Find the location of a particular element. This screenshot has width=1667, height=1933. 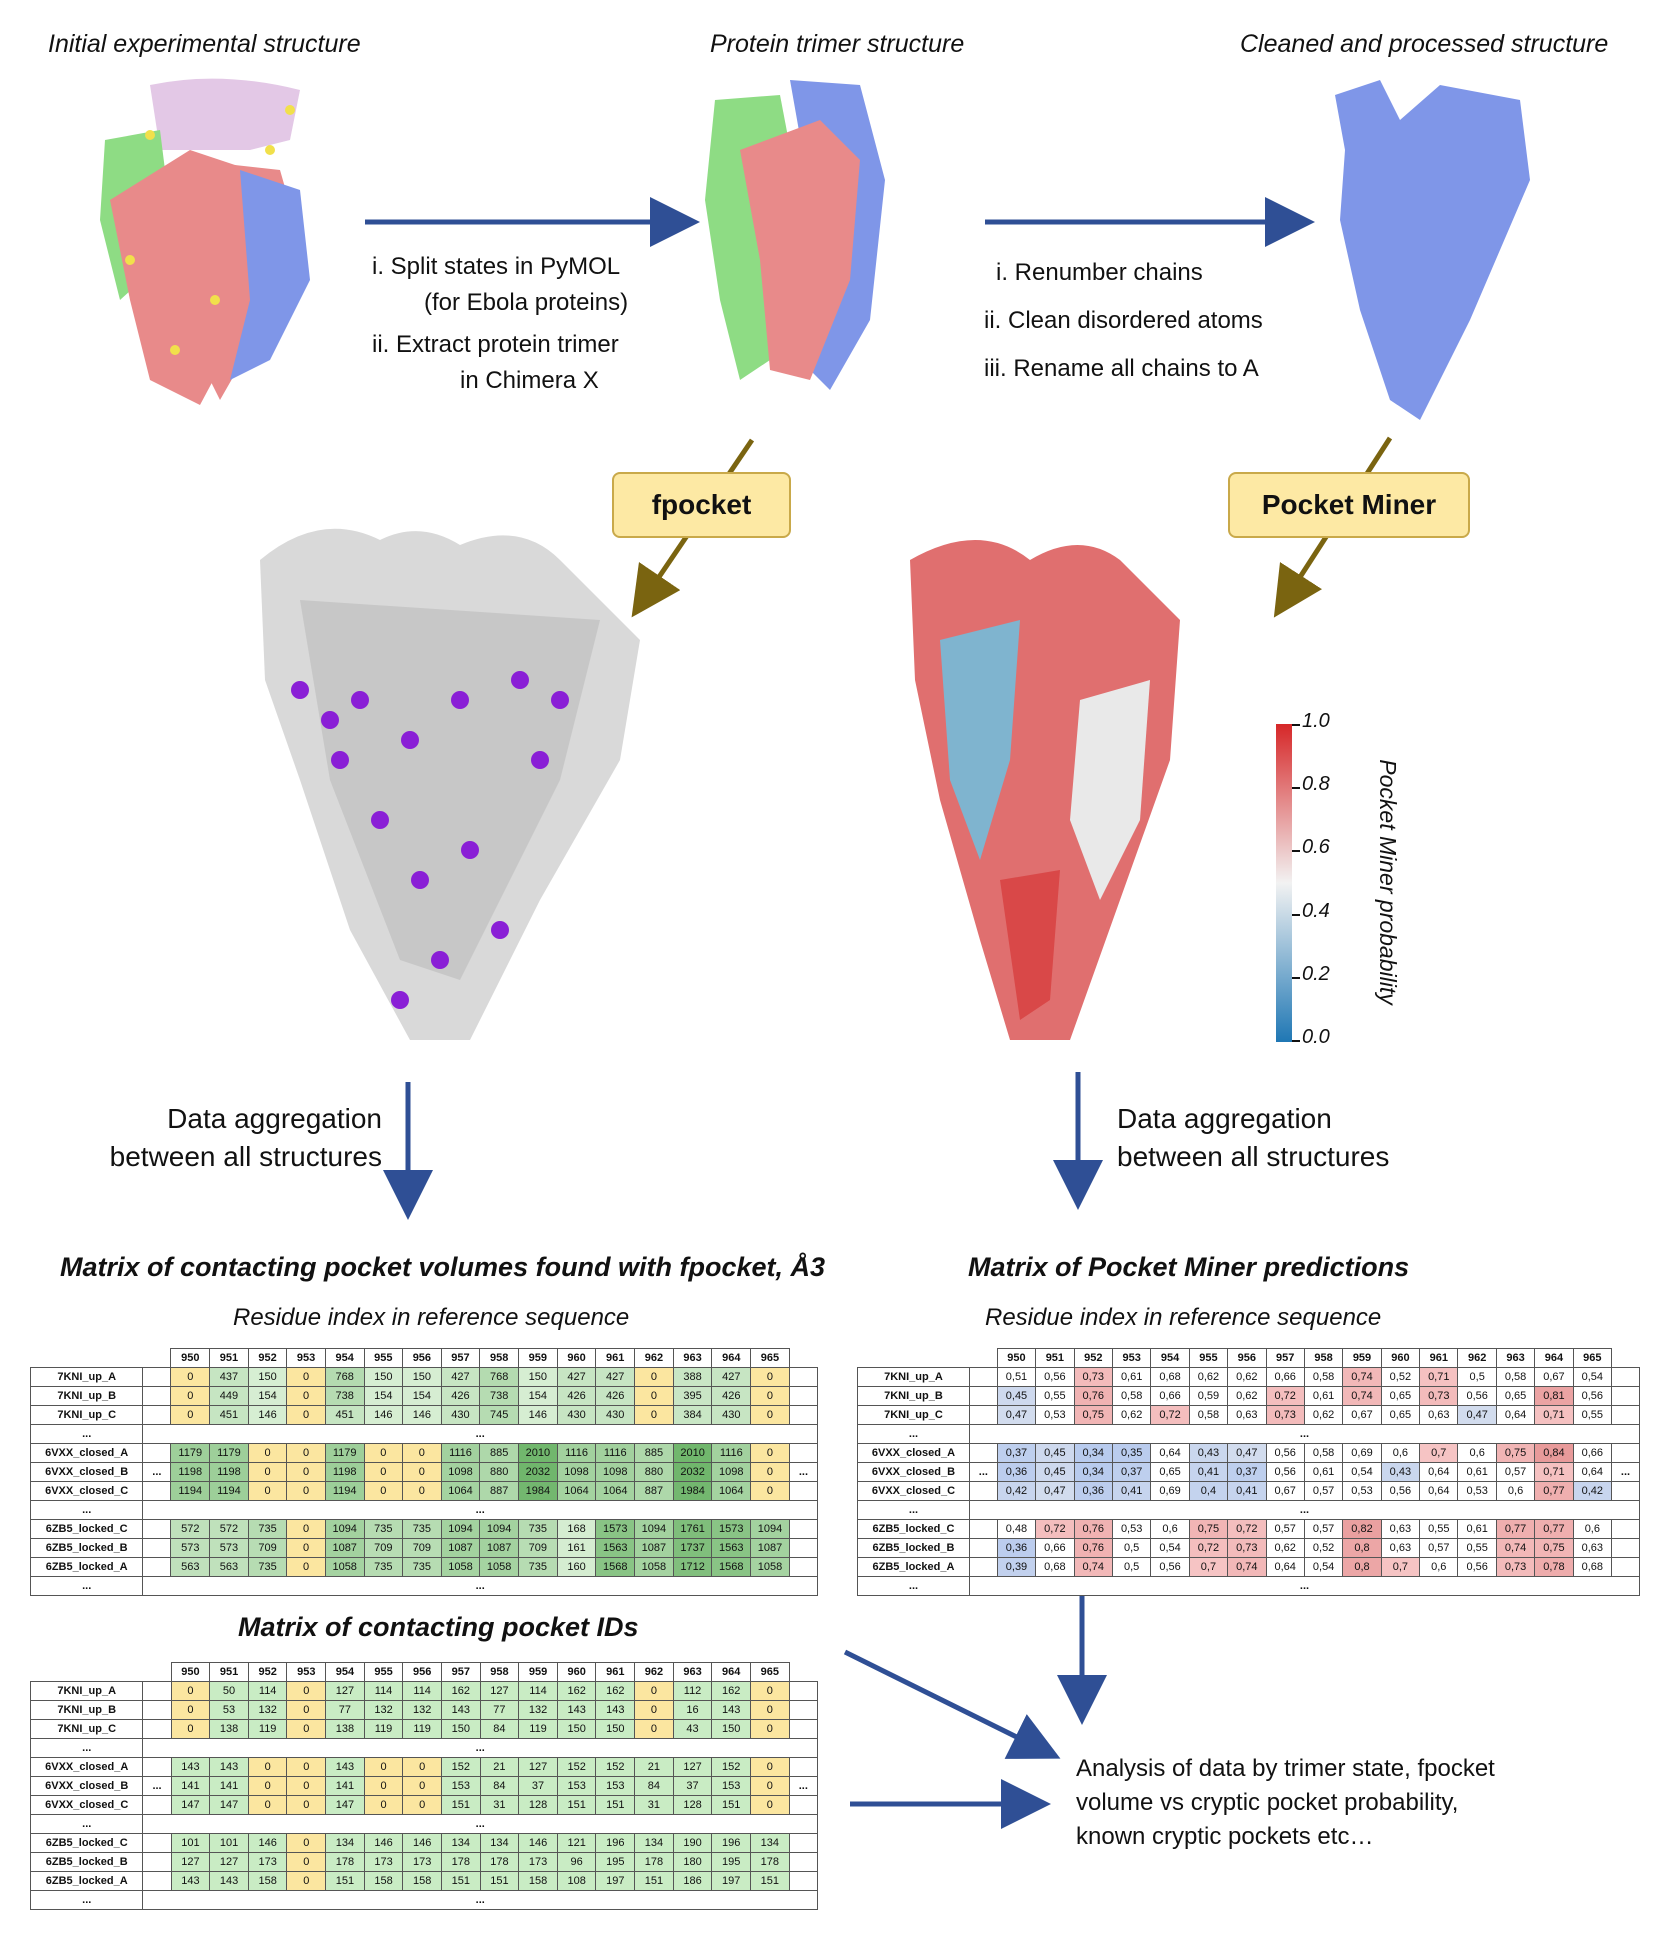

matrix-cell: 573 is located at coordinates (229, 1548).